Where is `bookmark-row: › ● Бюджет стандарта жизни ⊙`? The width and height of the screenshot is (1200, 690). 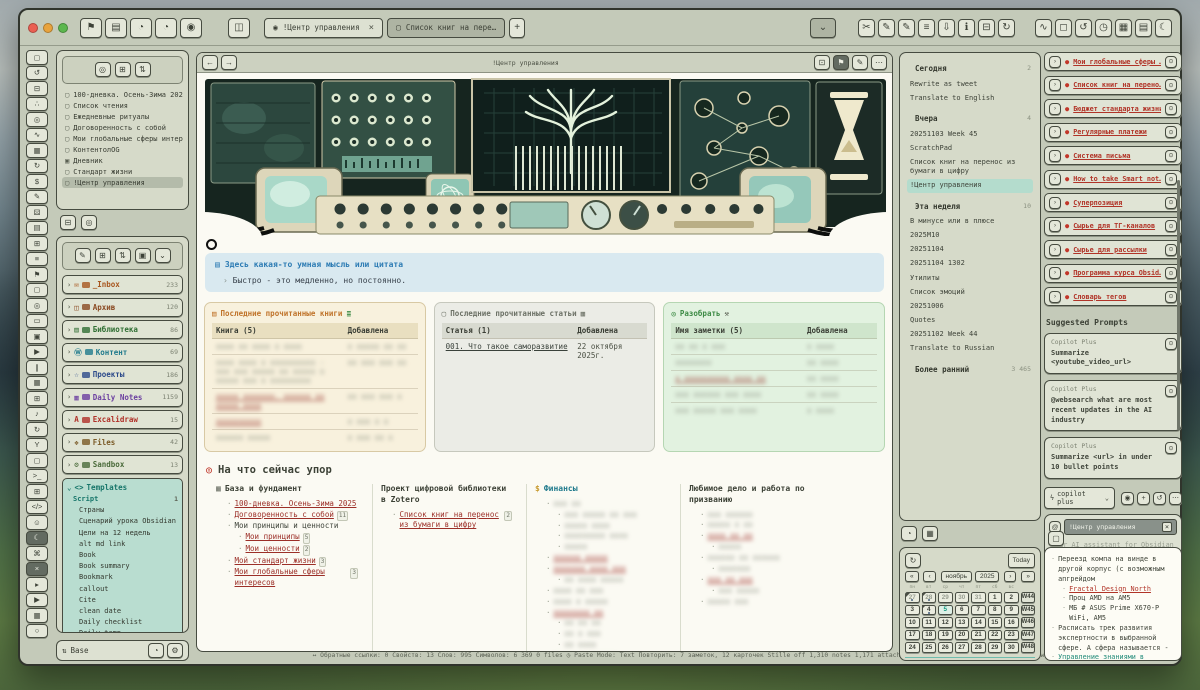 bookmark-row: › ● Бюджет стандарта жизни ⊙ is located at coordinates (1113, 108).